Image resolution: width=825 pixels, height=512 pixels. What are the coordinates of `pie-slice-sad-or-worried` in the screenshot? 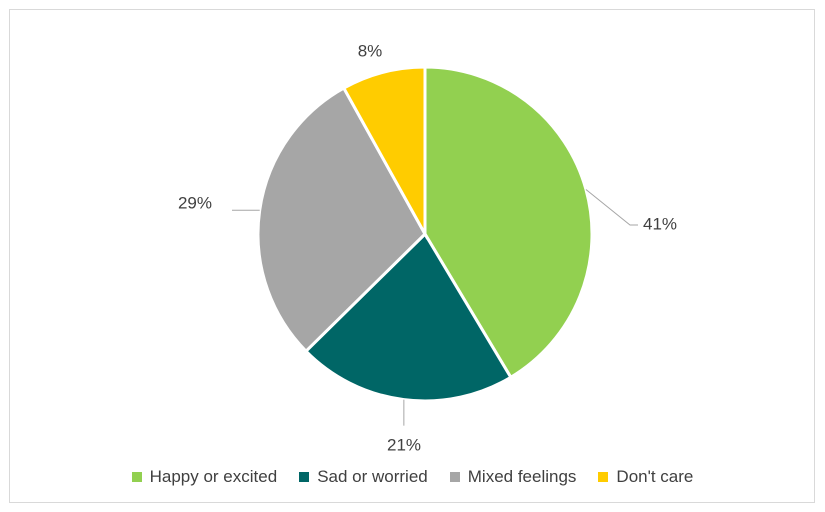 It's located at (408, 317).